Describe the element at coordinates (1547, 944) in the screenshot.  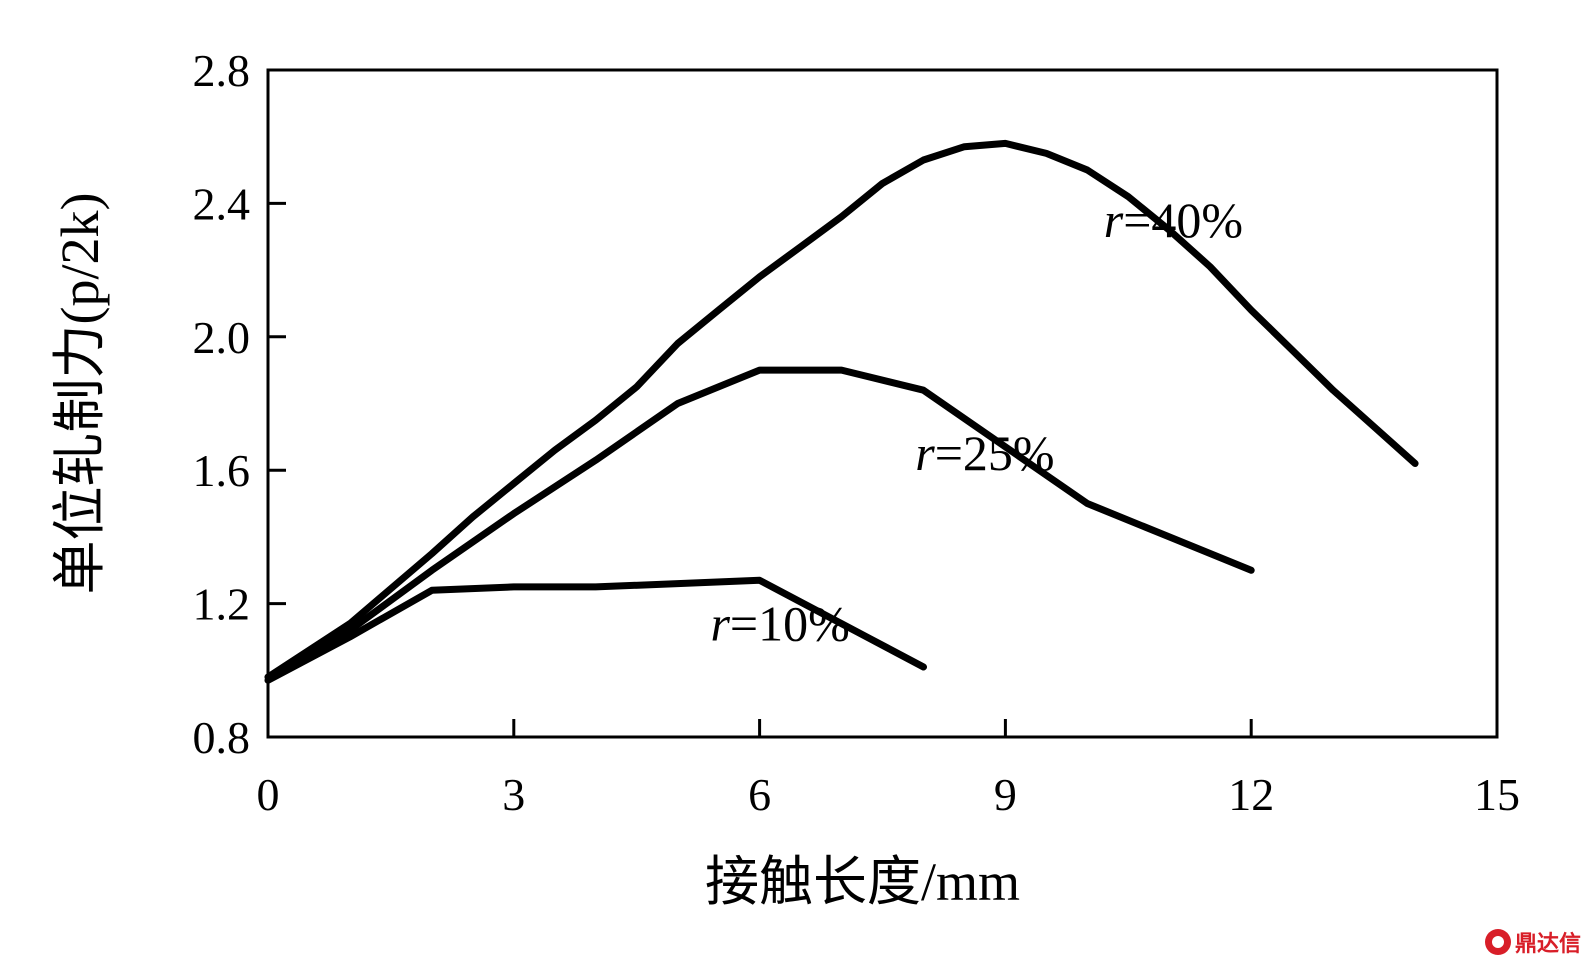
I see `watermark-text: 鼎达信` at that location.